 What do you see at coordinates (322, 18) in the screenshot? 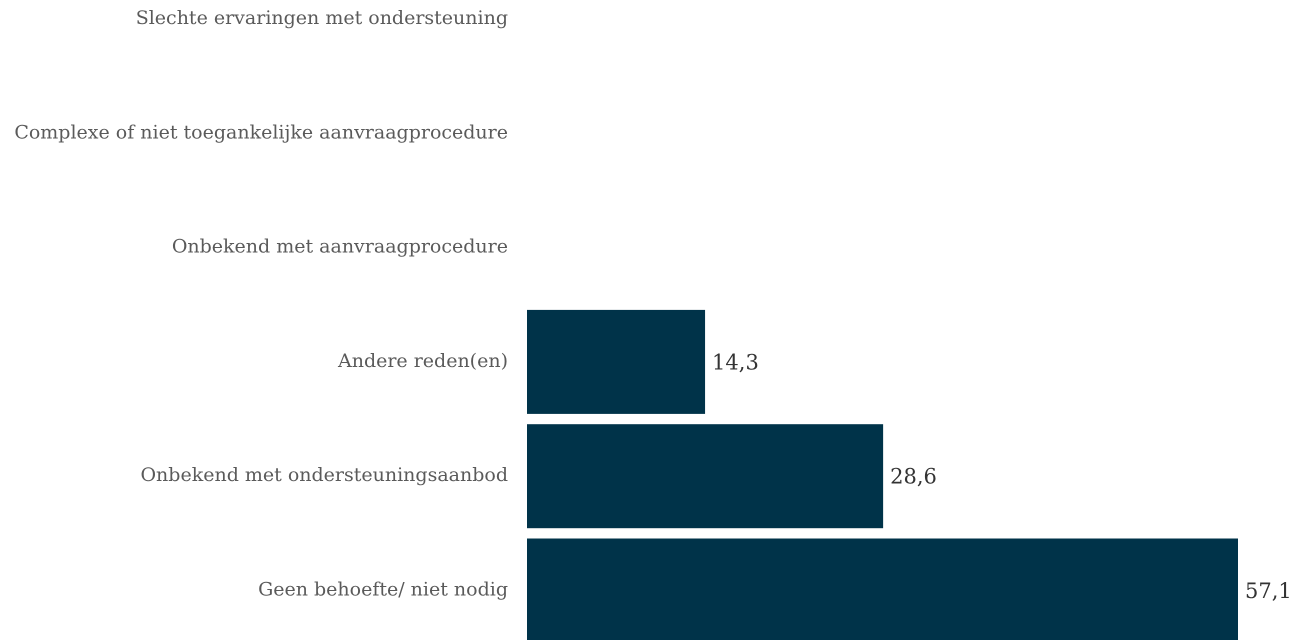
I see `category-label: Slechte ervaringen met ondersteuning` at bounding box center [322, 18].